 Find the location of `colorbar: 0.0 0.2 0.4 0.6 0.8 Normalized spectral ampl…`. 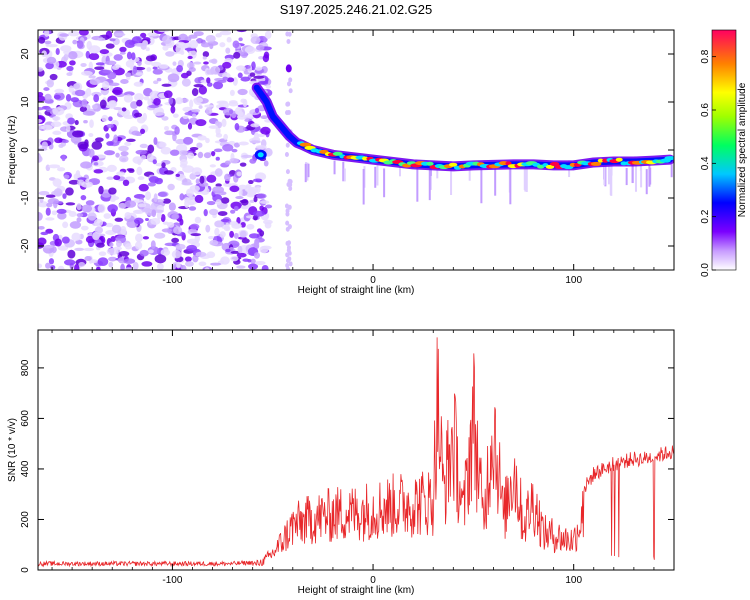

colorbar: 0.0 0.2 0.4 0.6 0.8 Normalized spectral ampl… is located at coordinates (724, 153).